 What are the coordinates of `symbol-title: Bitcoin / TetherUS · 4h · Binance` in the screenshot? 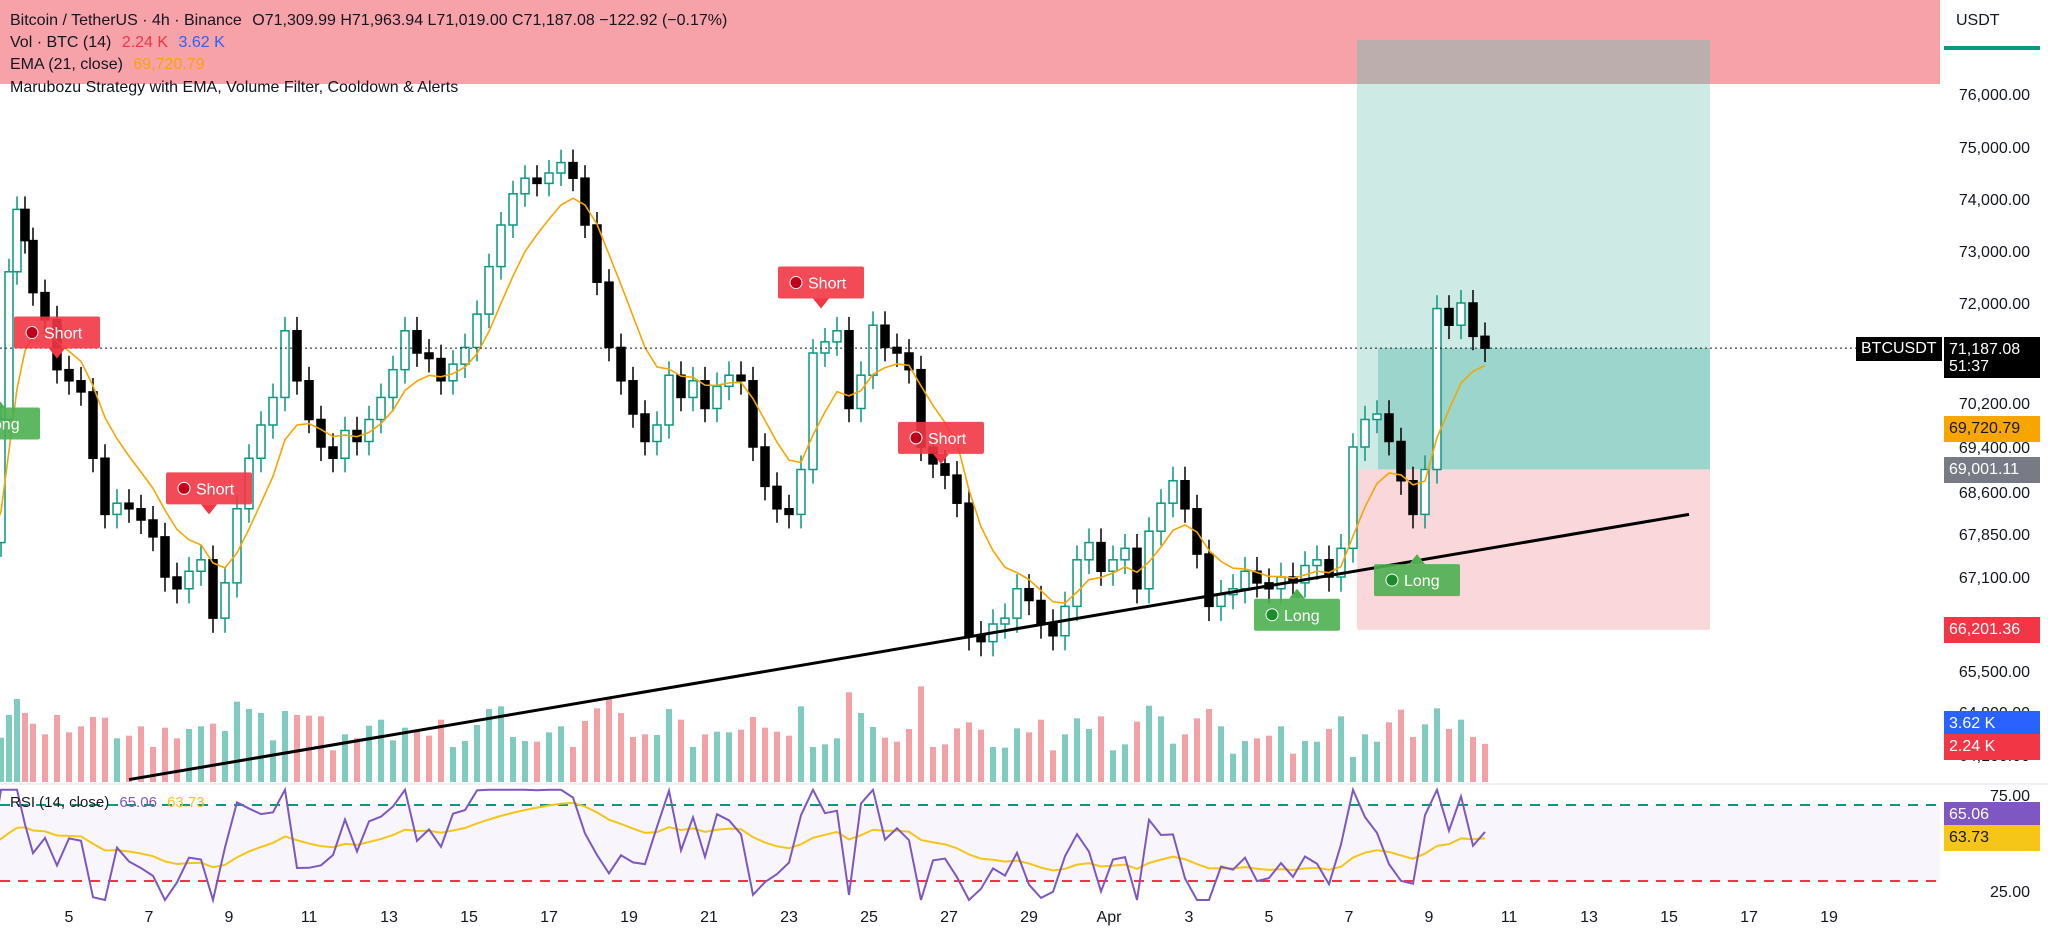 It's located at (126, 20).